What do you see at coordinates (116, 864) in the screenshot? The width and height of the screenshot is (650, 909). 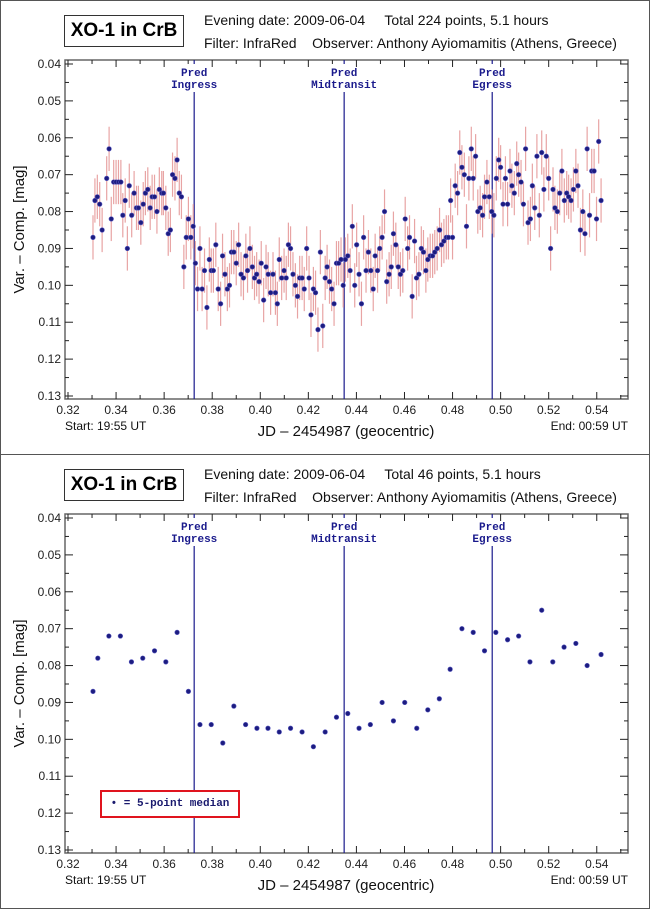 I see `x-tick-label: 0.34` at bounding box center [116, 864].